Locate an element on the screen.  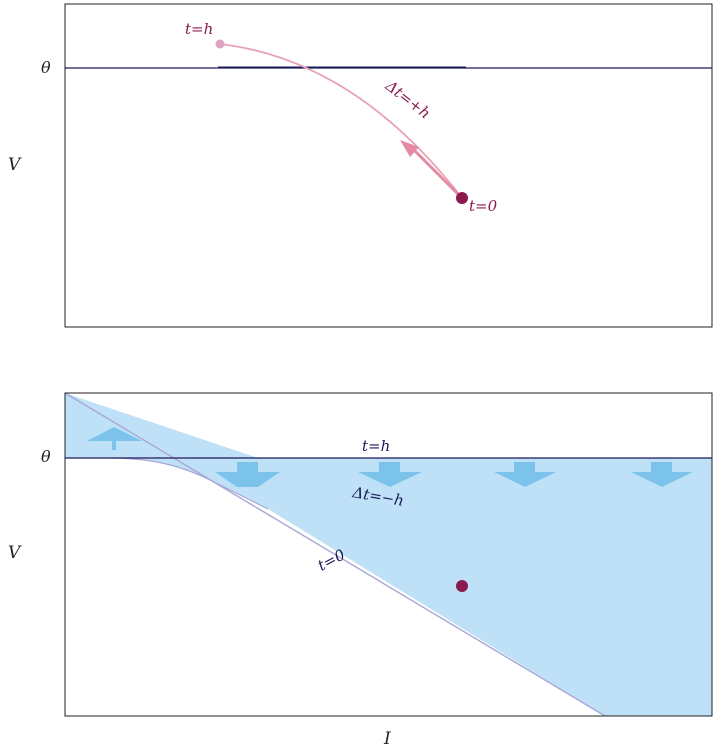
top-label-t-h: t=h is located at coordinates (199, 29).